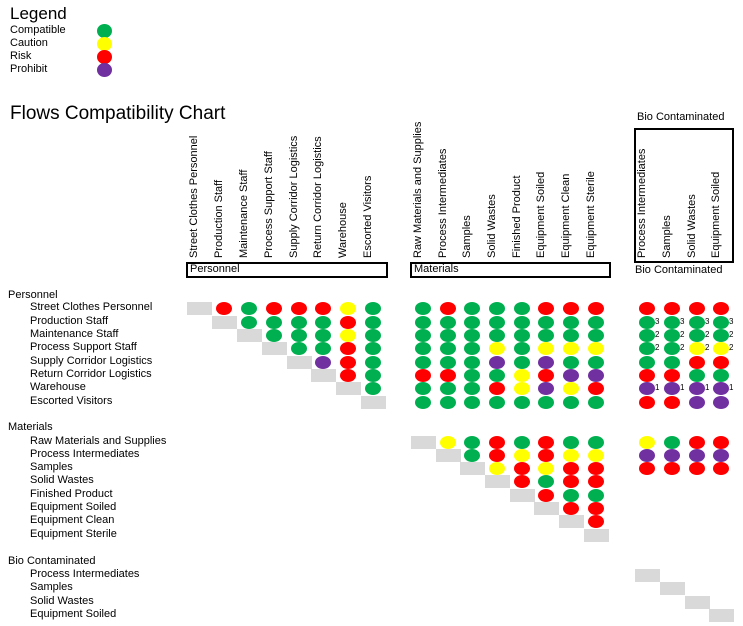  What do you see at coordinates (647, 375) in the screenshot?
I see `compat-dot-personnel-return-corridor-logistics-x-bio-contaminated-process-intermediates` at bounding box center [647, 375].